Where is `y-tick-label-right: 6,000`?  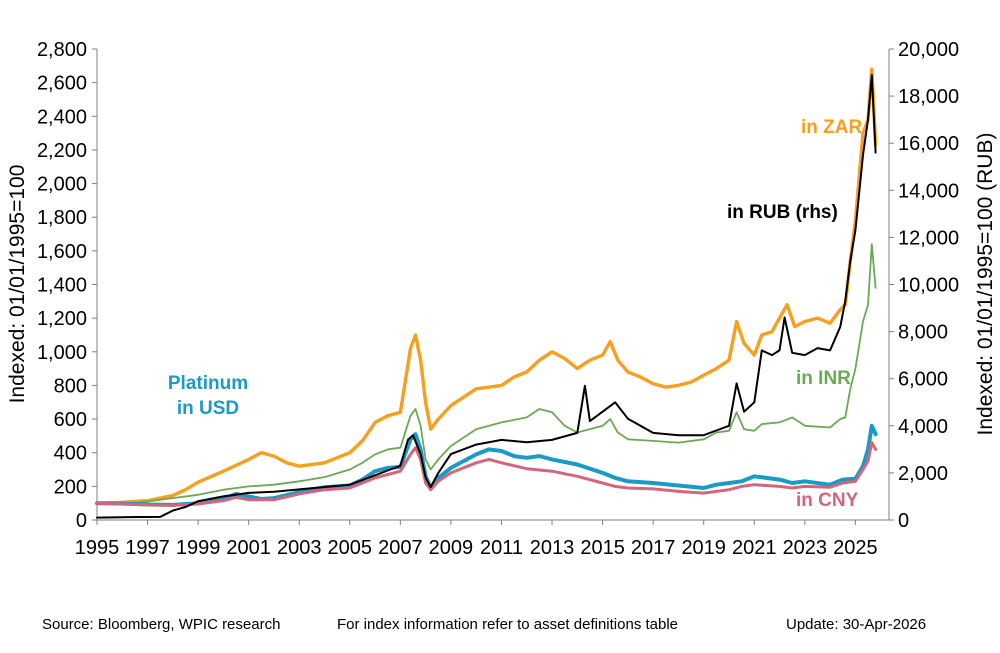
y-tick-label-right: 6,000 is located at coordinates (923, 380).